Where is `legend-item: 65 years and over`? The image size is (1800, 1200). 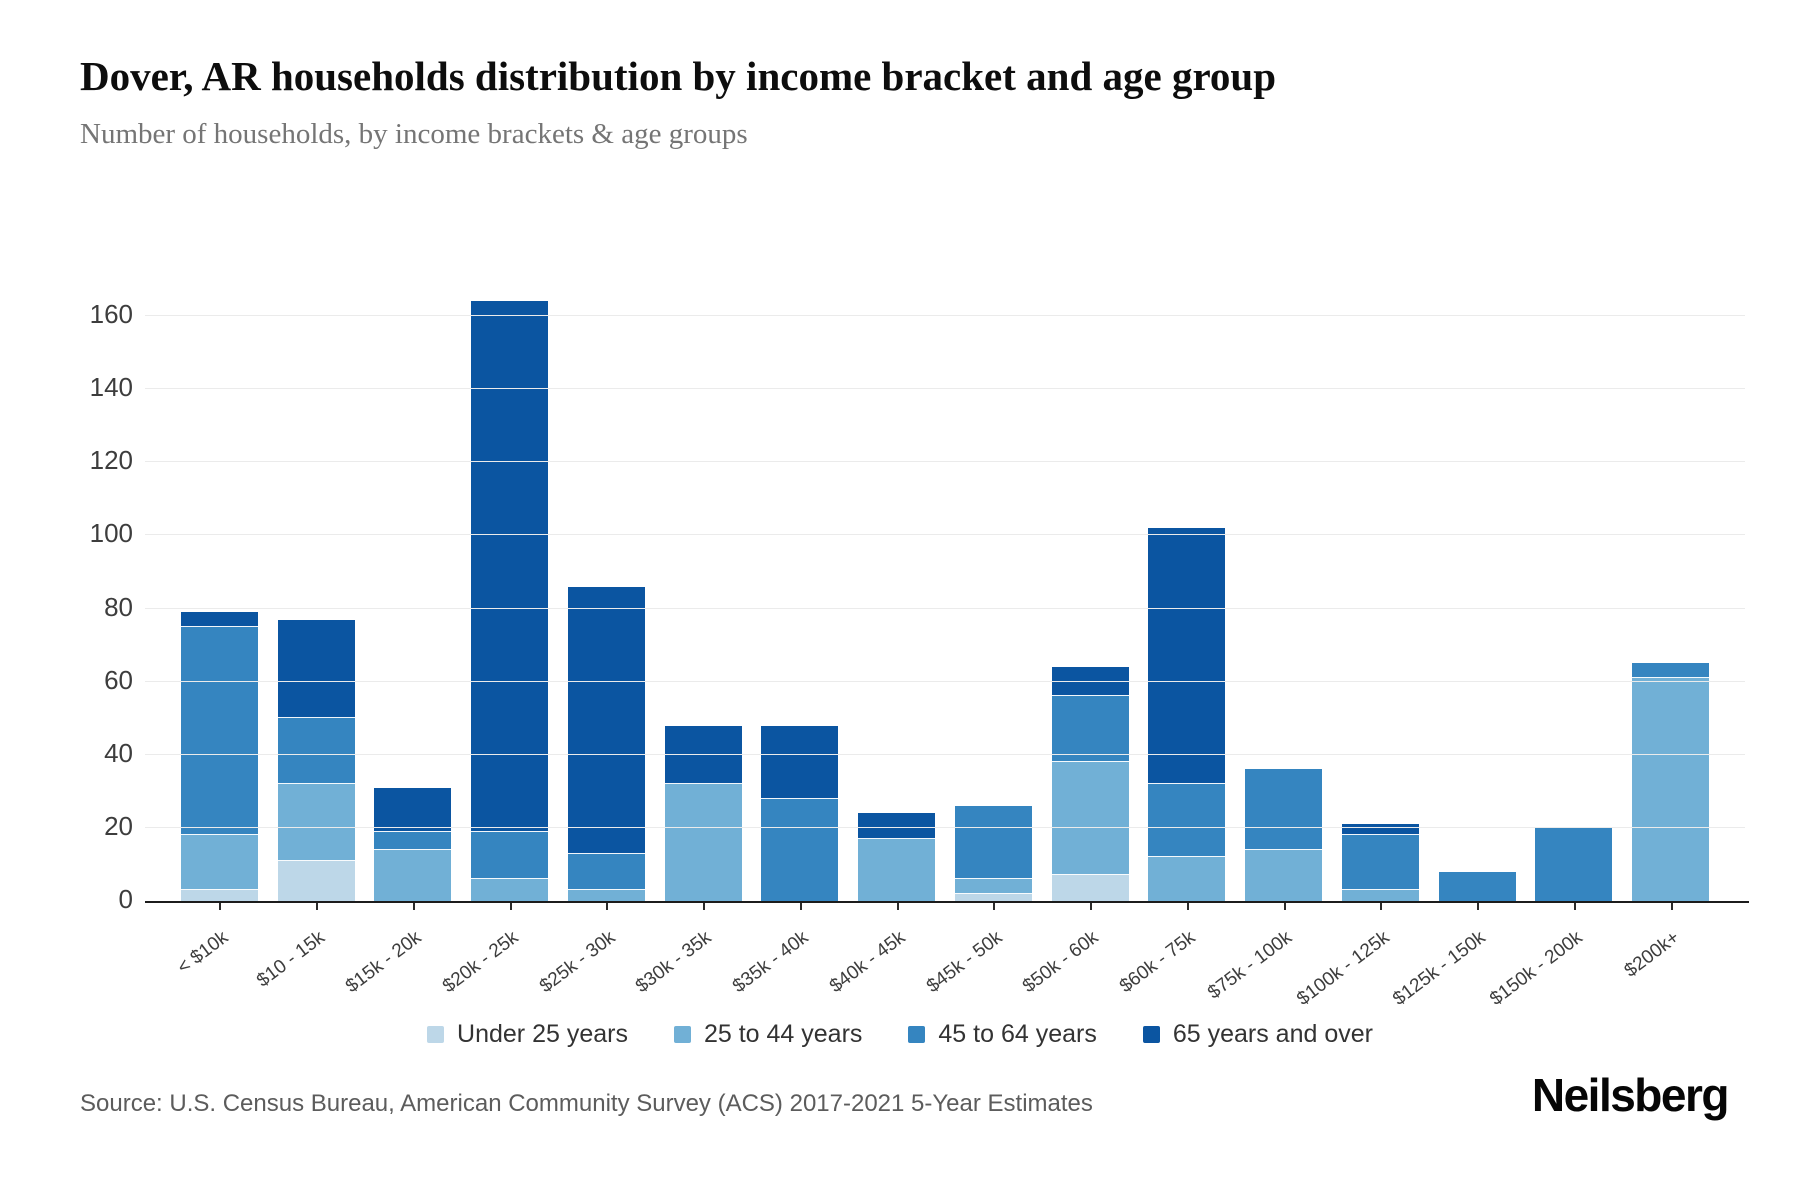
legend-item: 65 years and over is located at coordinates (1257, 1034).